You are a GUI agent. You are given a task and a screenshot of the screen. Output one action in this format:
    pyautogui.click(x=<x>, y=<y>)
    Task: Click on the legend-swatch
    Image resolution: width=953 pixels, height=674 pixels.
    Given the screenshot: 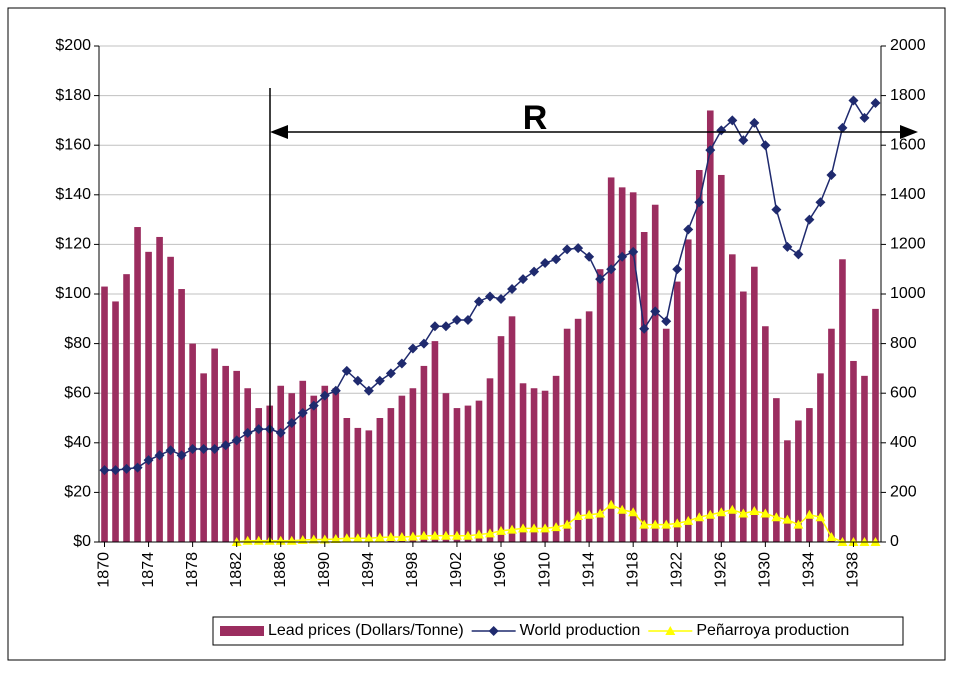 What is the action you would take?
    pyautogui.click(x=242, y=631)
    